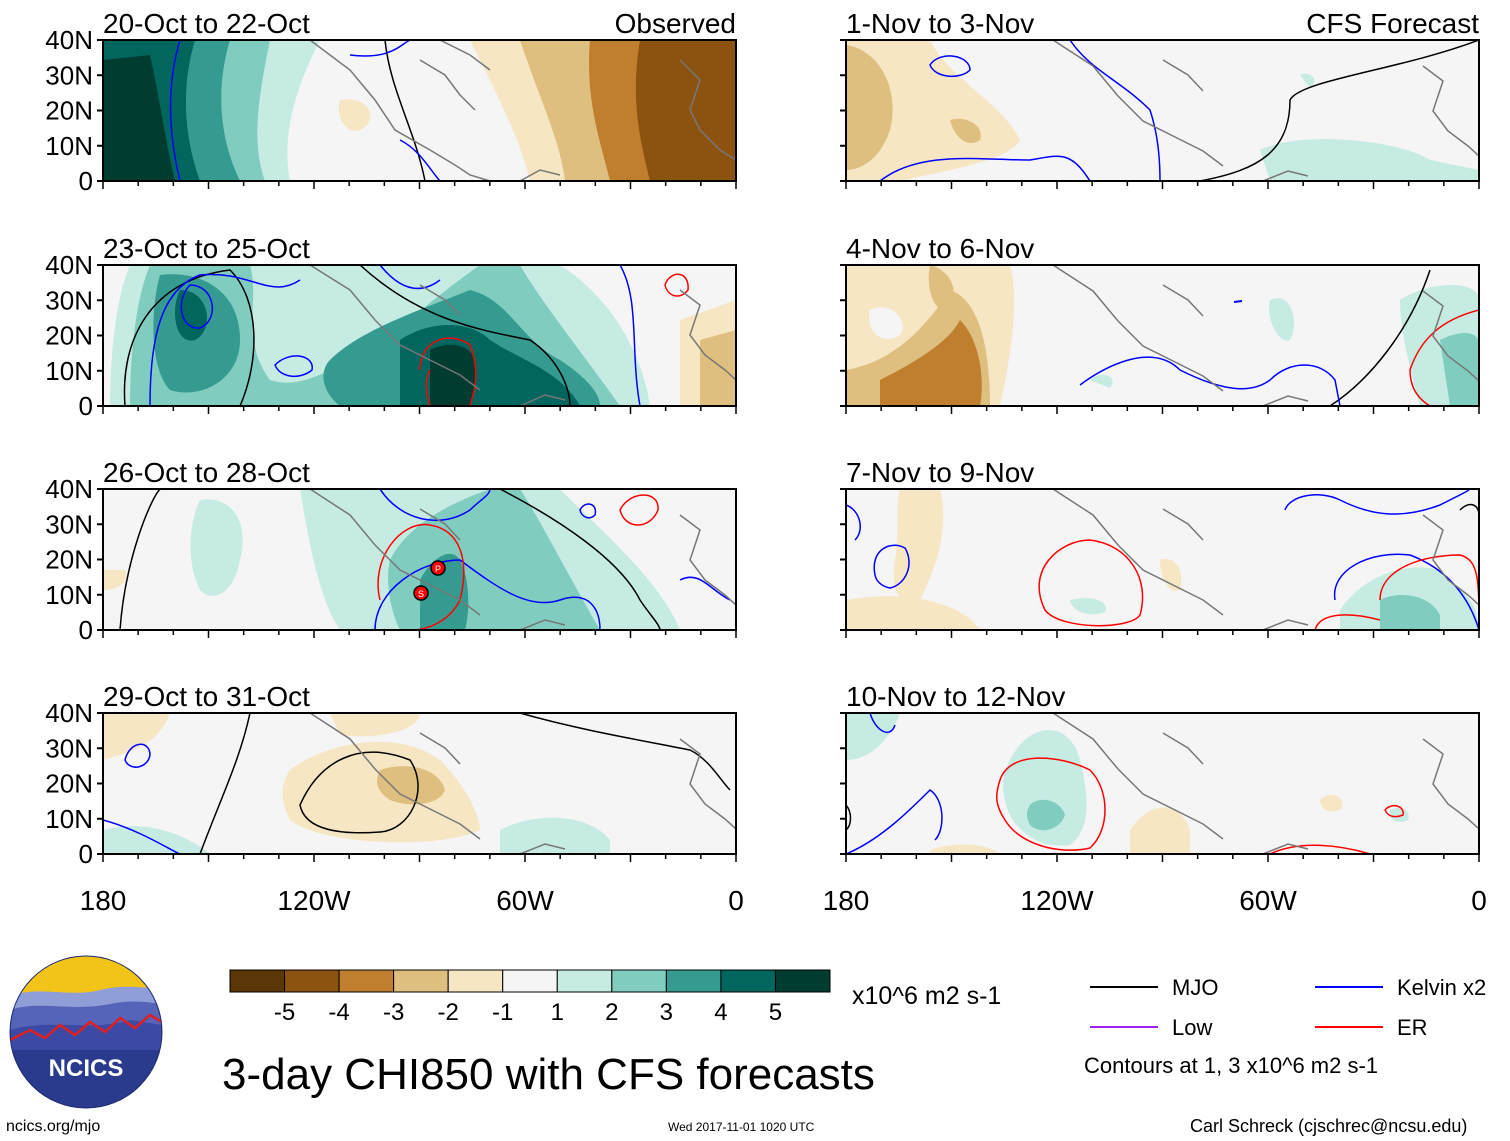 Image resolution: width=1510 pixels, height=1141 pixels. Describe the element at coordinates (421, 594) in the screenshot. I see `svg-text: S` at that location.